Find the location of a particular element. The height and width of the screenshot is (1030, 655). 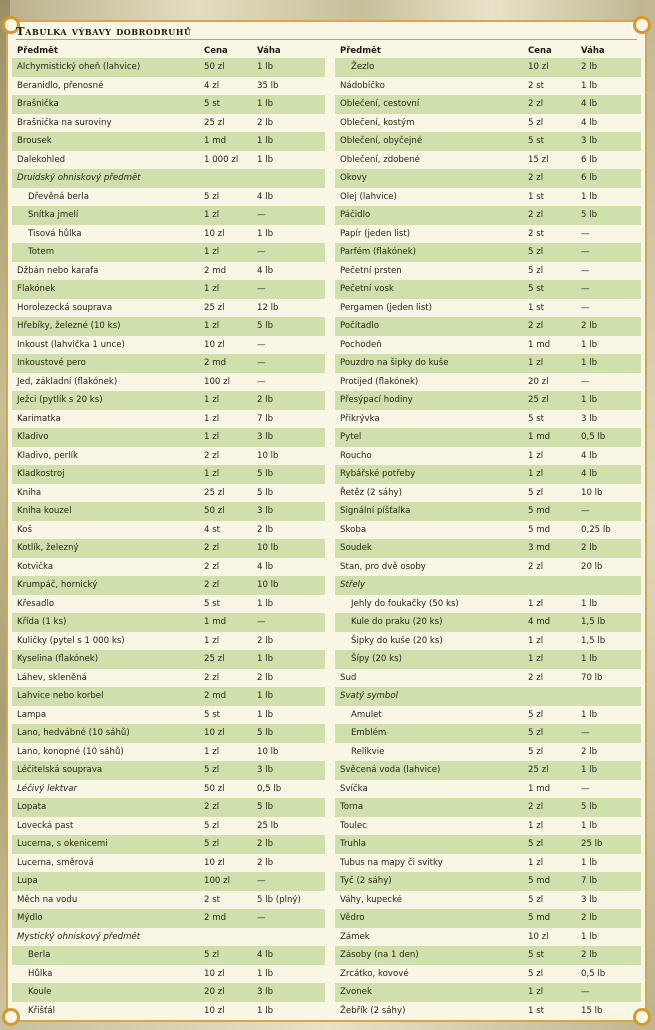

item-name: Koule is located at coordinates (40, 992).